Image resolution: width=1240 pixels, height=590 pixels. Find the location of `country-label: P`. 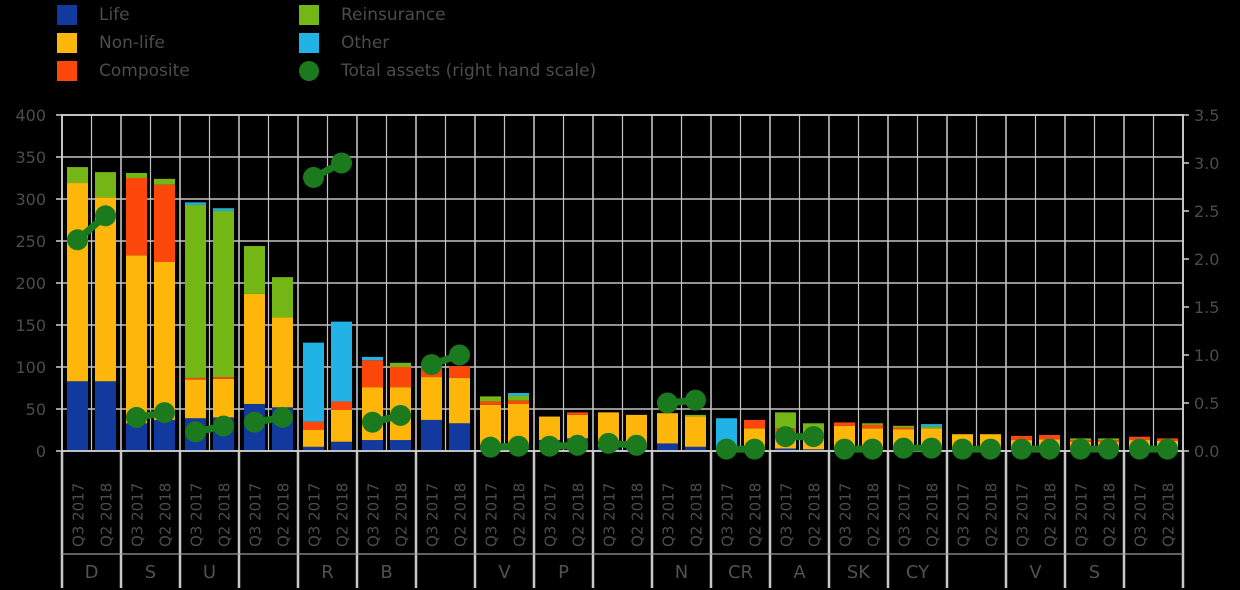

country-label: P is located at coordinates (563, 572).